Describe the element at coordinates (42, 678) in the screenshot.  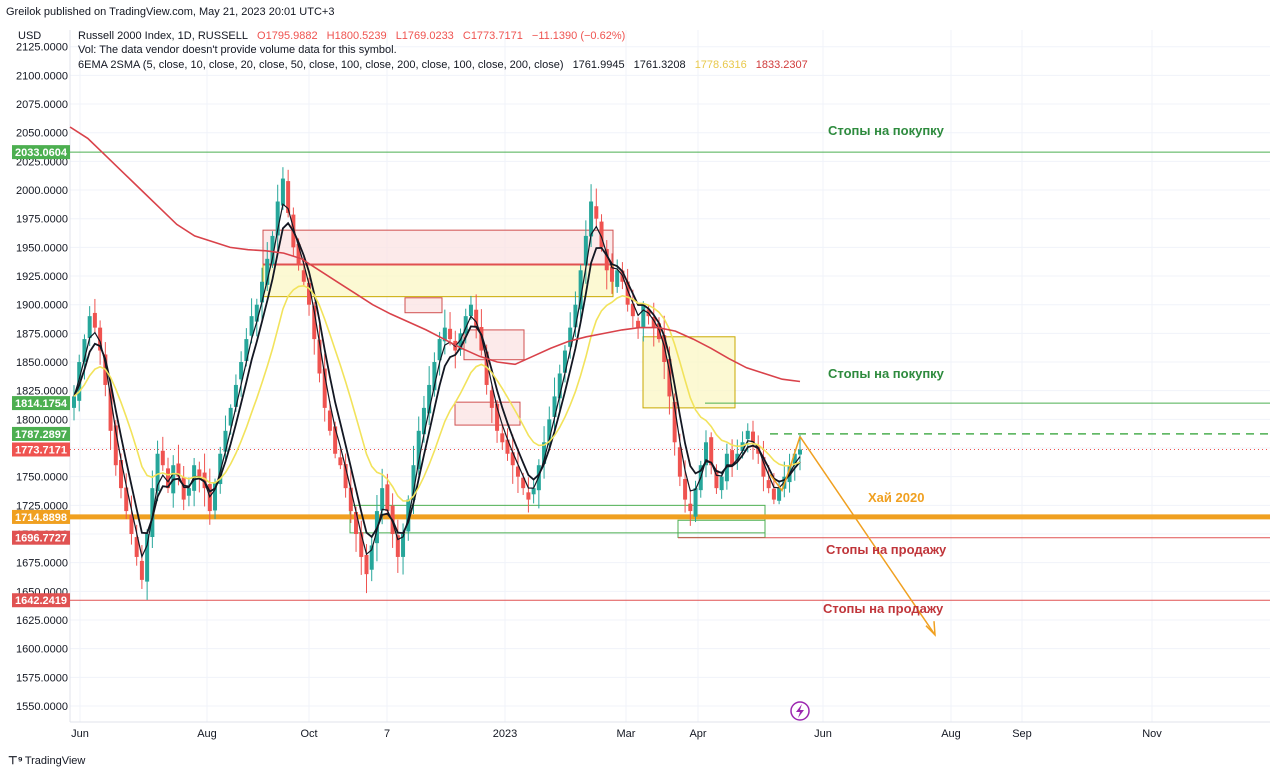
I see `y-tick-label: 1575.0000` at that location.